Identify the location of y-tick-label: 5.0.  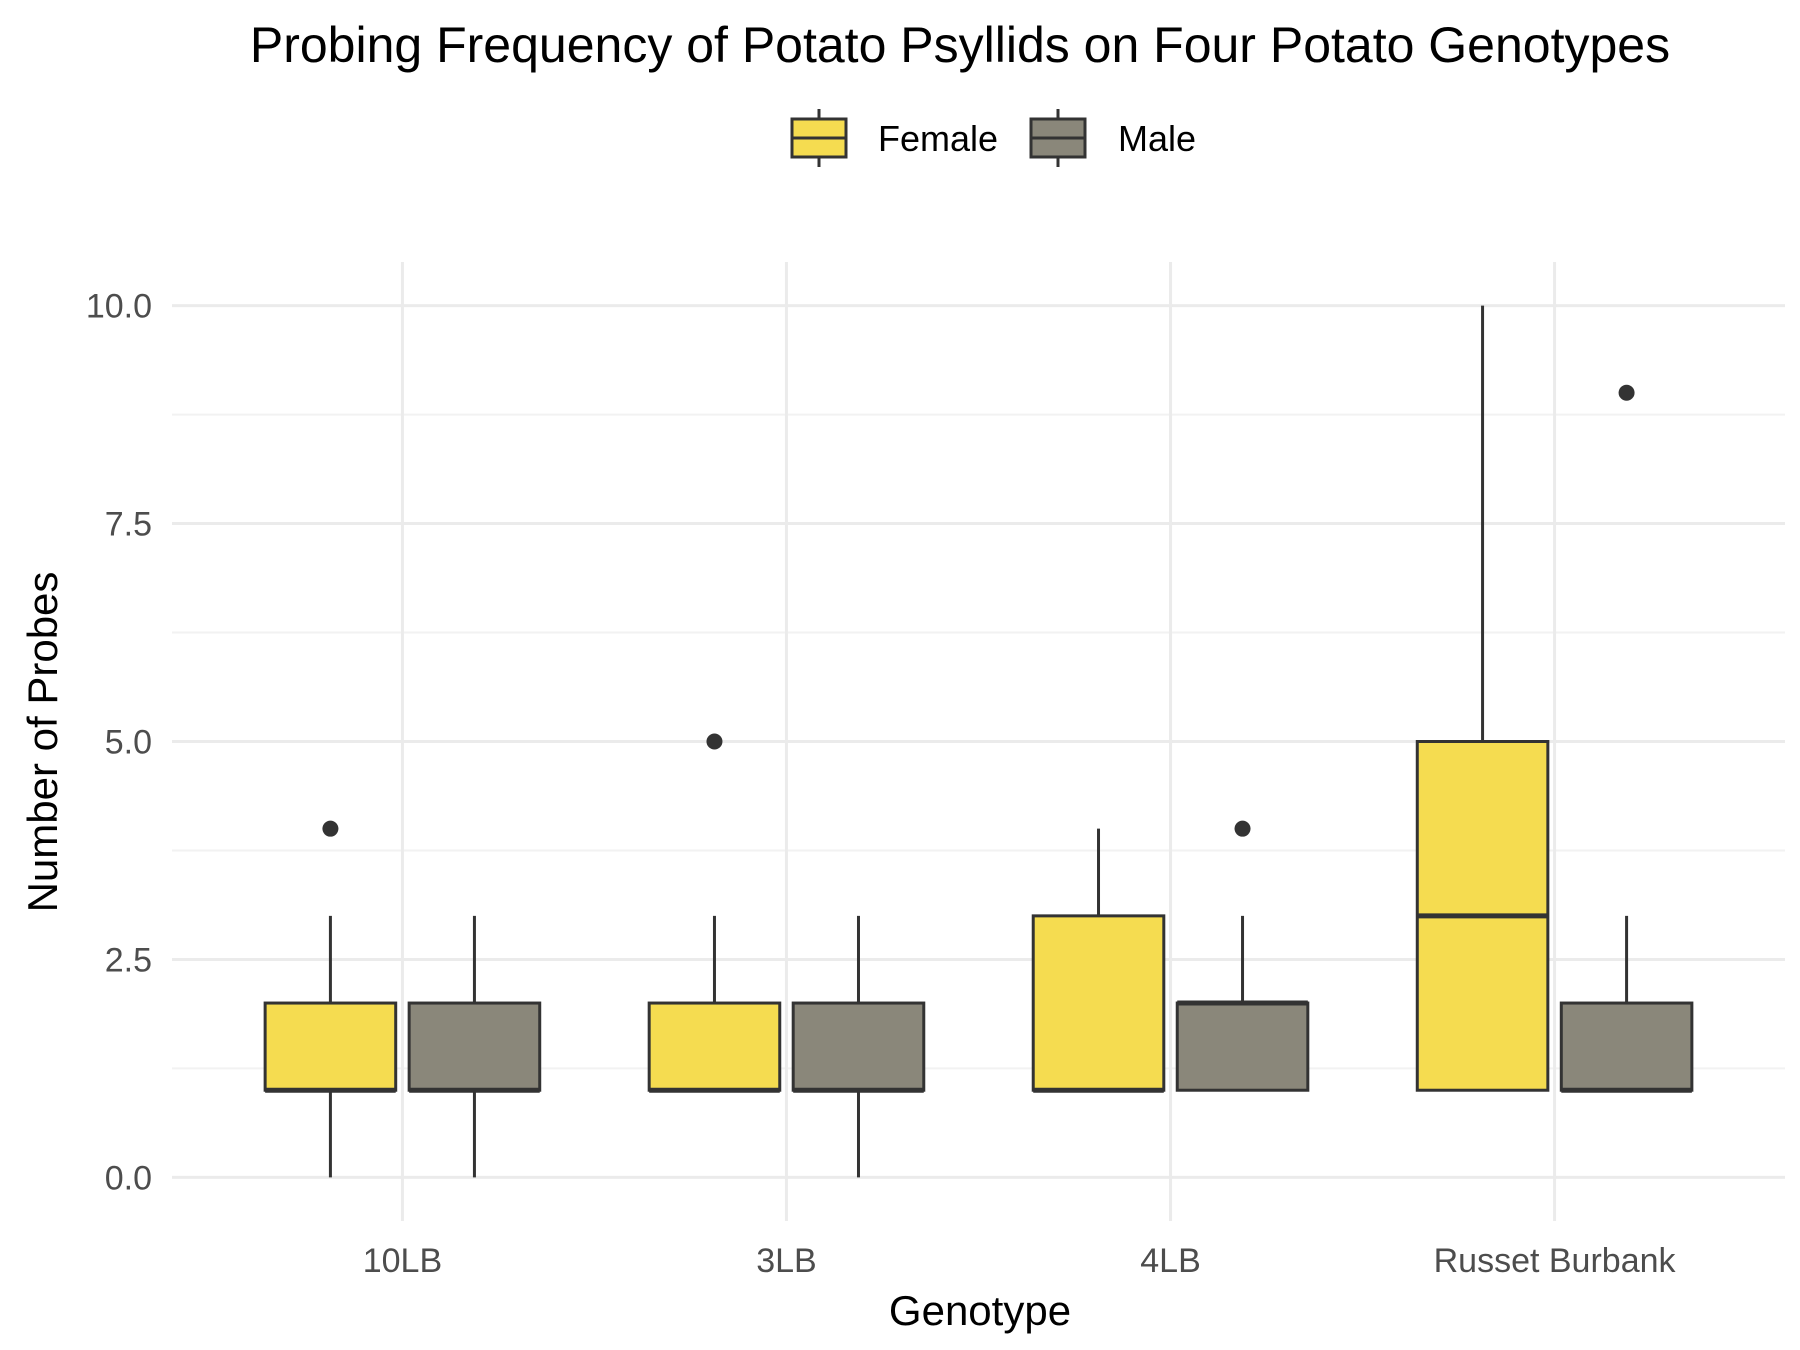
(128, 743).